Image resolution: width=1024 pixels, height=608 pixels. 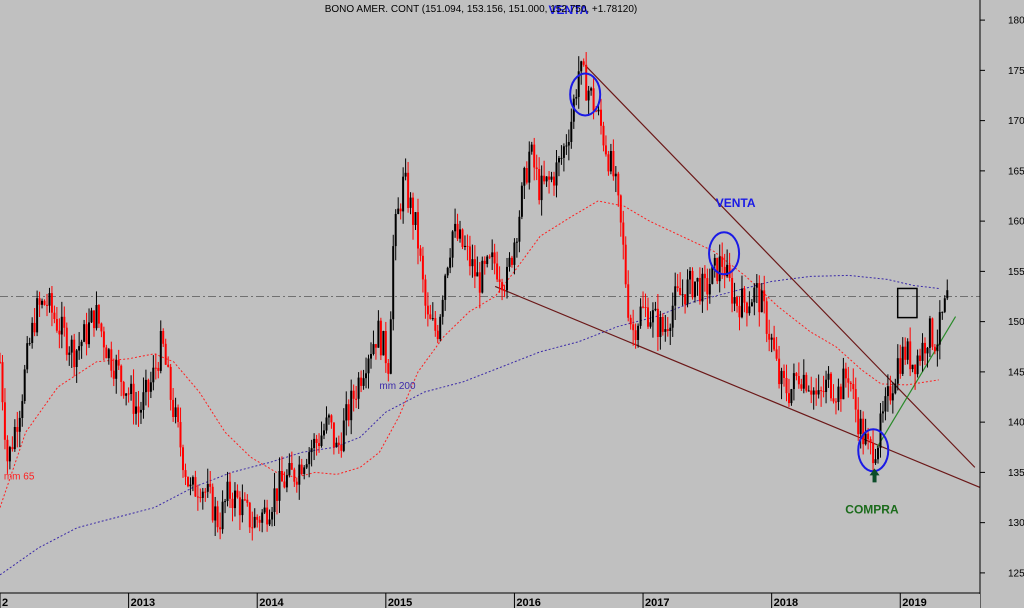 I want to click on uptrend-line, so click(x=916, y=382).